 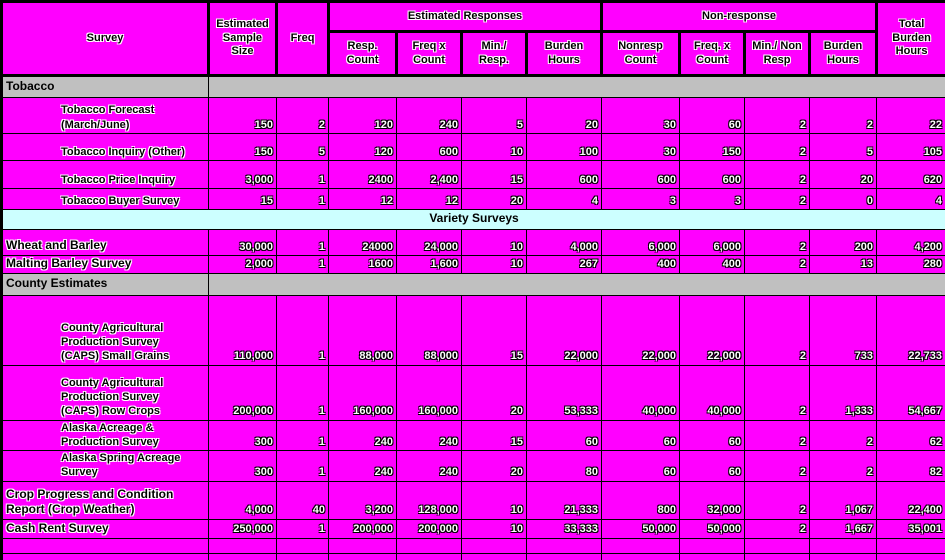 What do you see at coordinates (429, 330) in the screenshot?
I see `value-cell: 88,000` at bounding box center [429, 330].